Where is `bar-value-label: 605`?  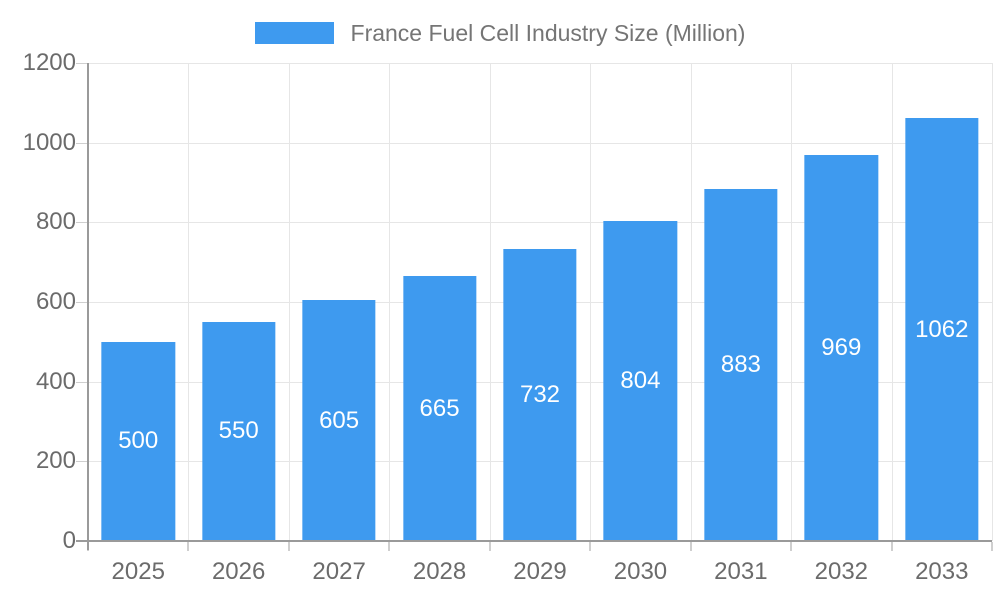
bar-value-label: 605 is located at coordinates (339, 420).